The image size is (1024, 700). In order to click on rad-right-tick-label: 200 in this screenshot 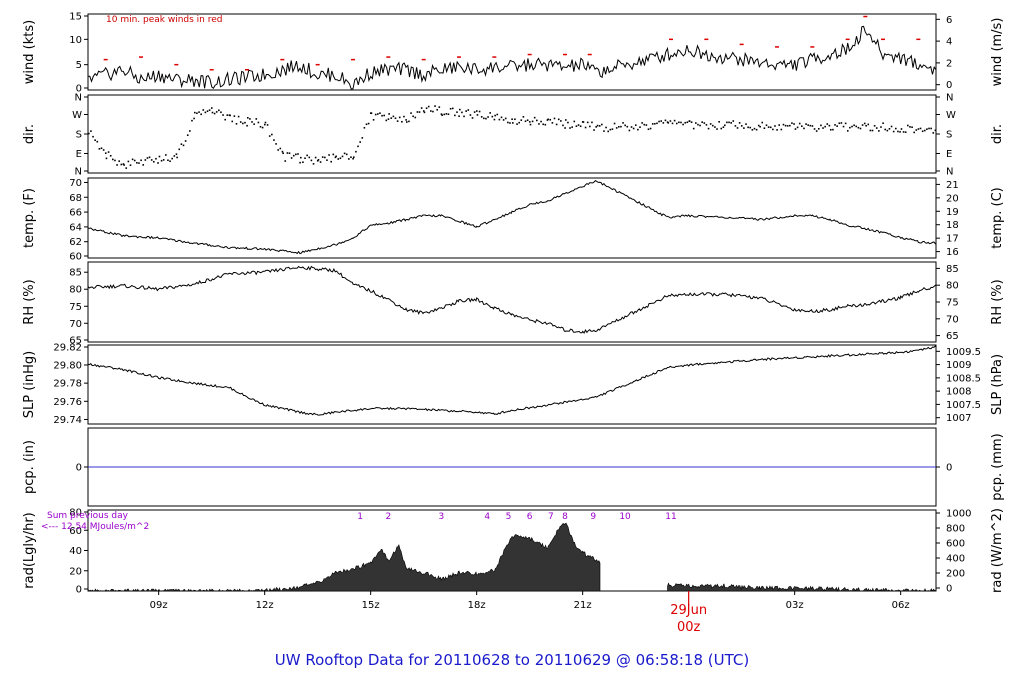, I will do `click(955, 574)`.